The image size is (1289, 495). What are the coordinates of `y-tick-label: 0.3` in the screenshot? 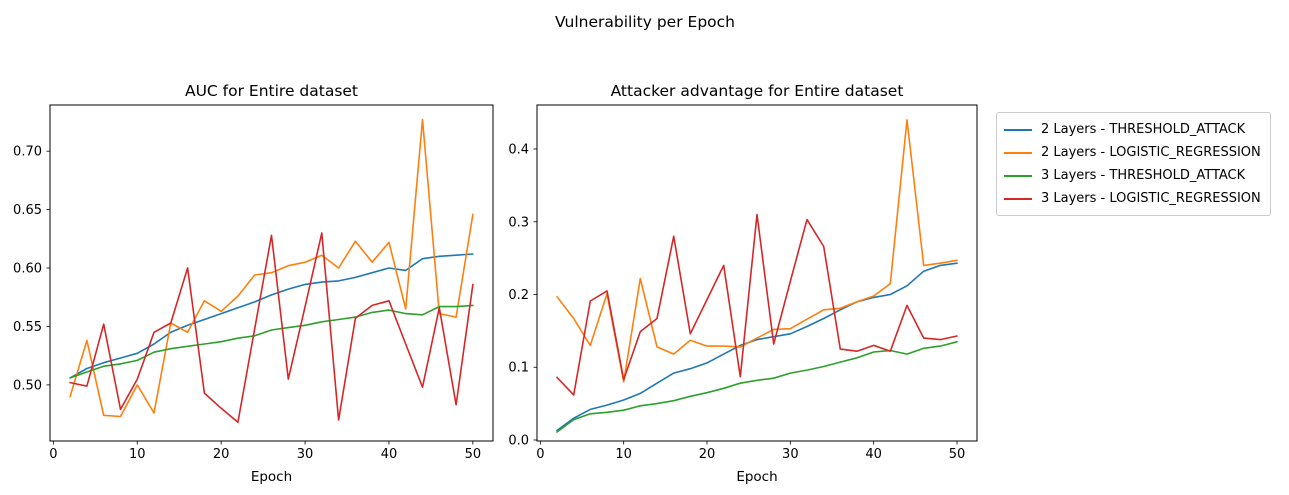 It's located at (518, 222).